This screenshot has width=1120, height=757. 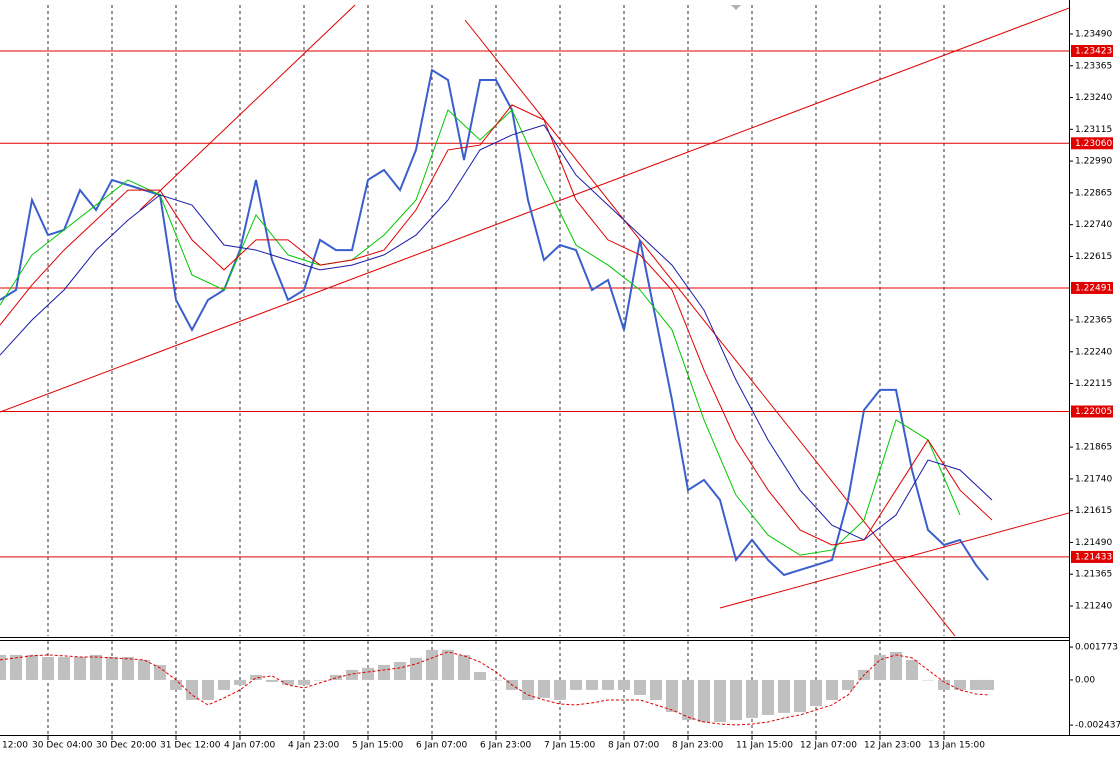 I want to click on y-tick-label: 1.23490, so click(x=1093, y=34).